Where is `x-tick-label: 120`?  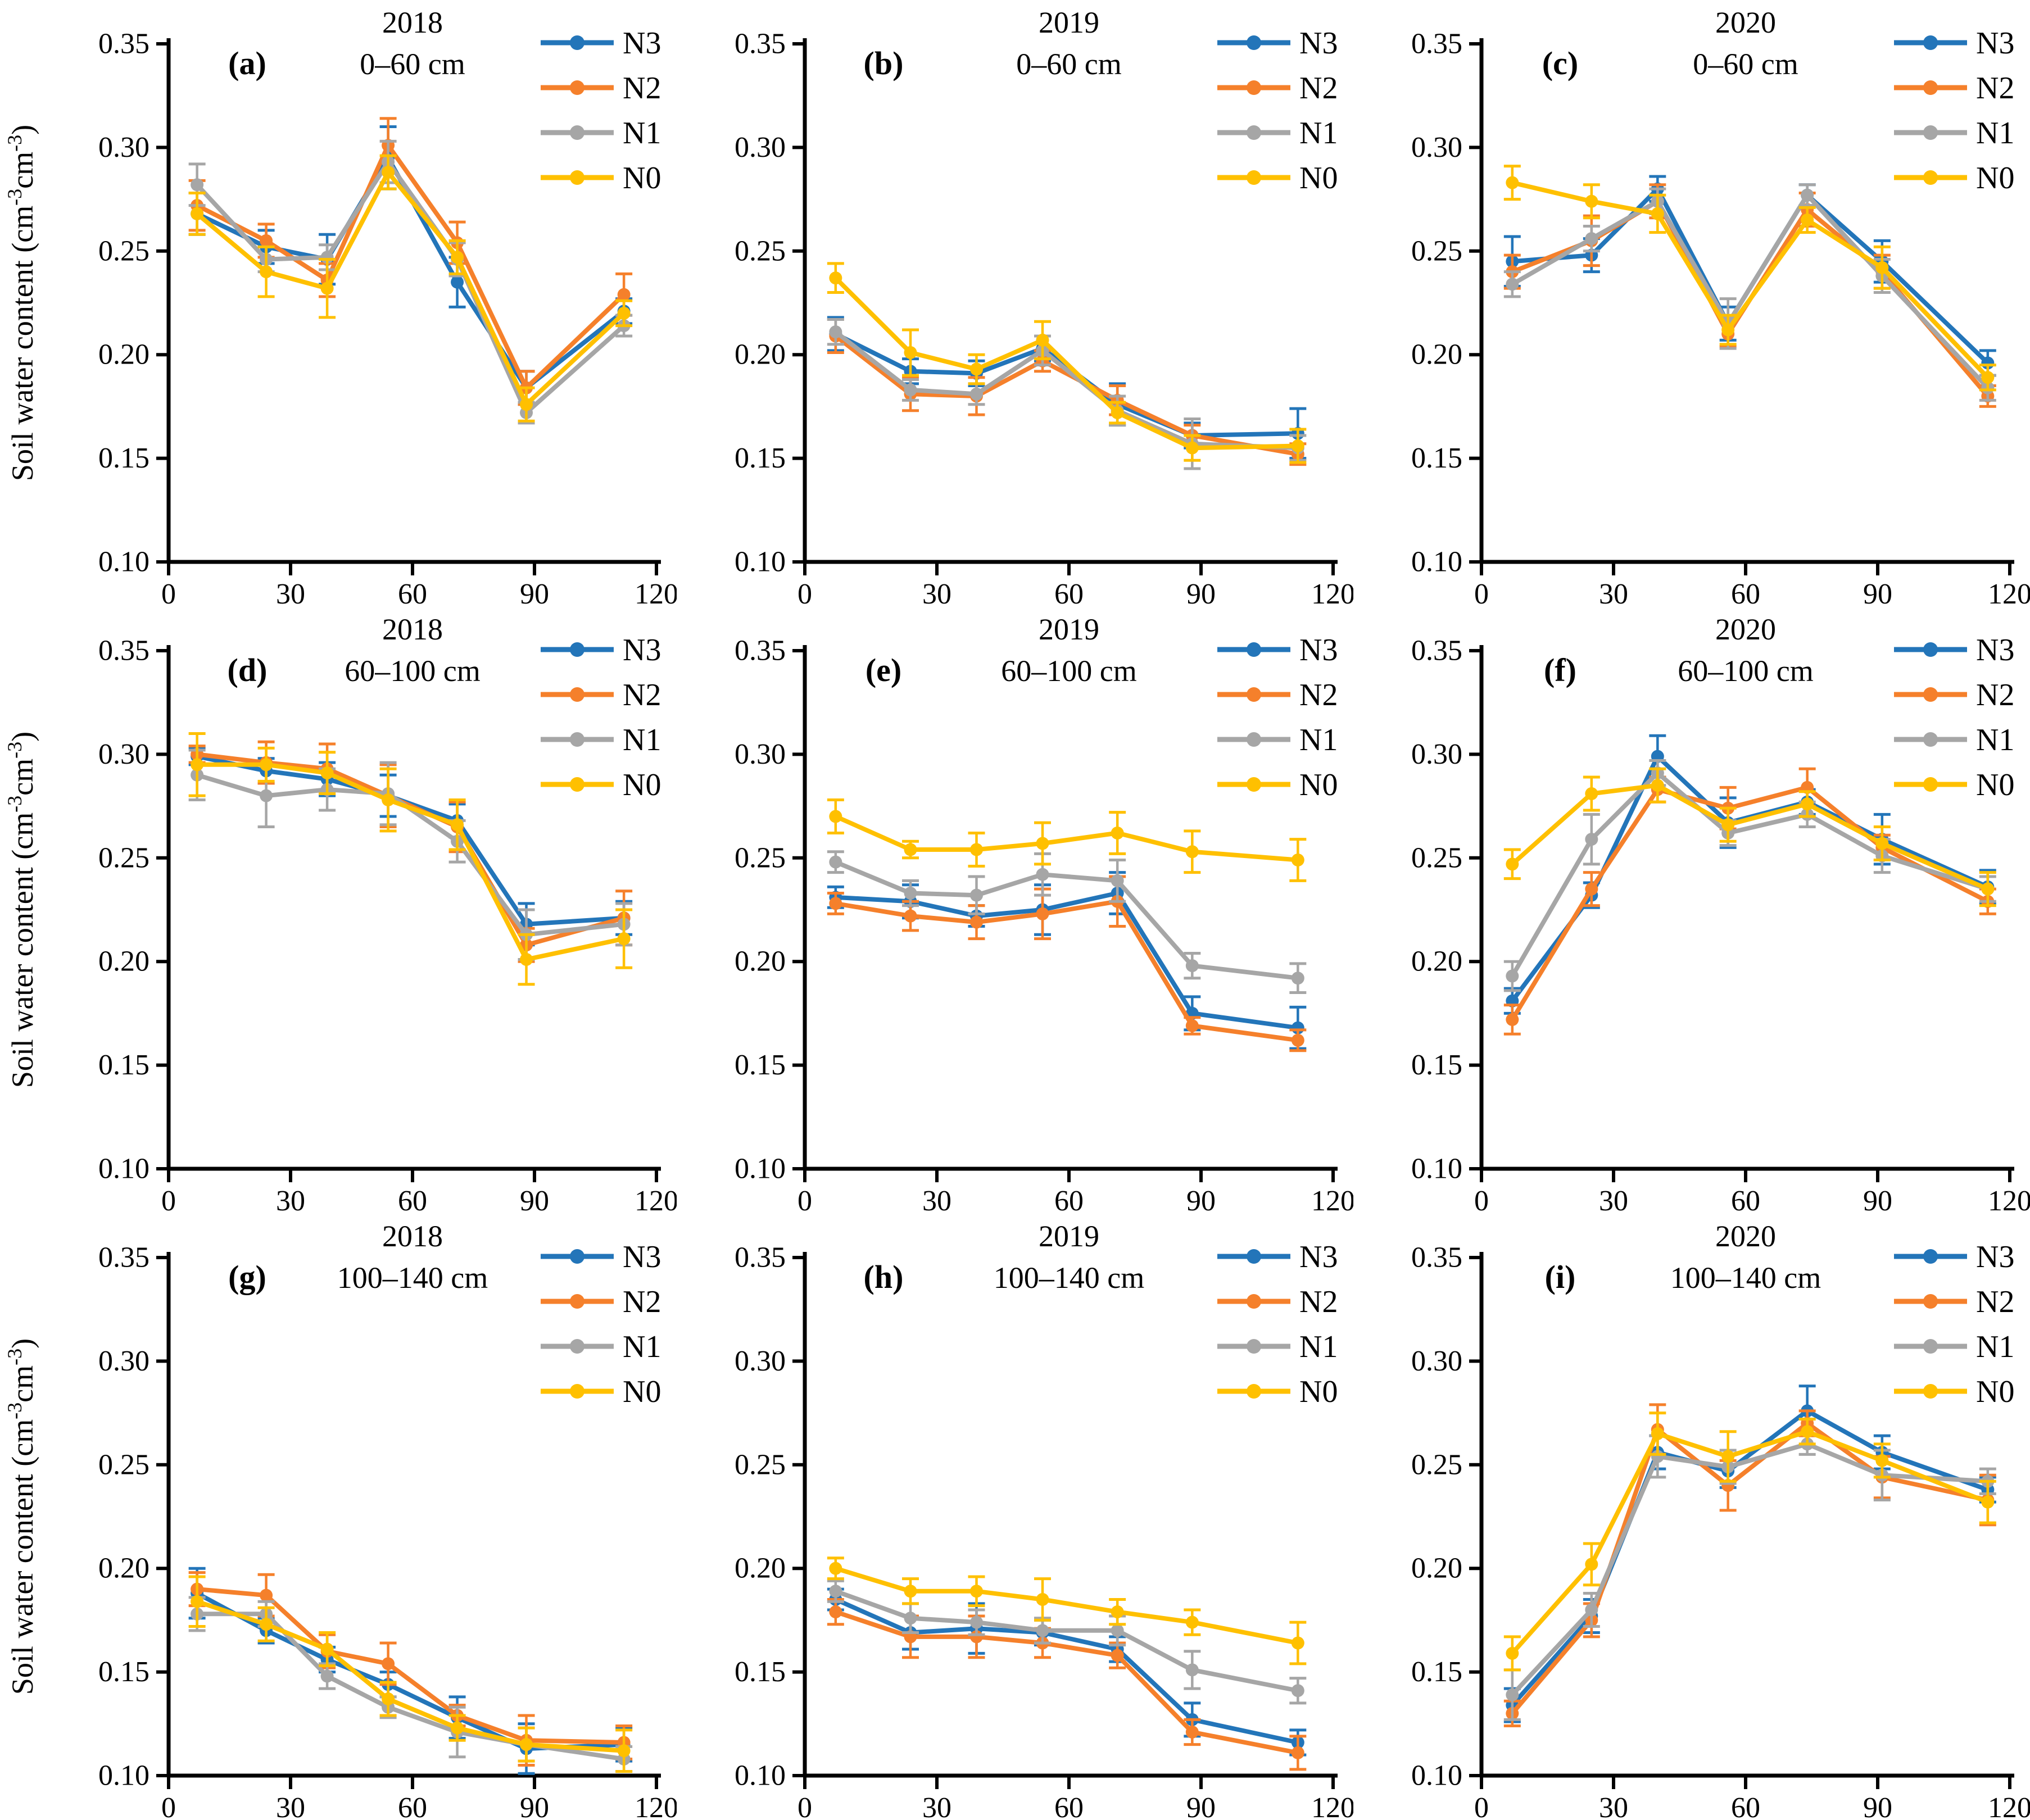
x-tick-label: 120 is located at coordinates (2009, 1199).